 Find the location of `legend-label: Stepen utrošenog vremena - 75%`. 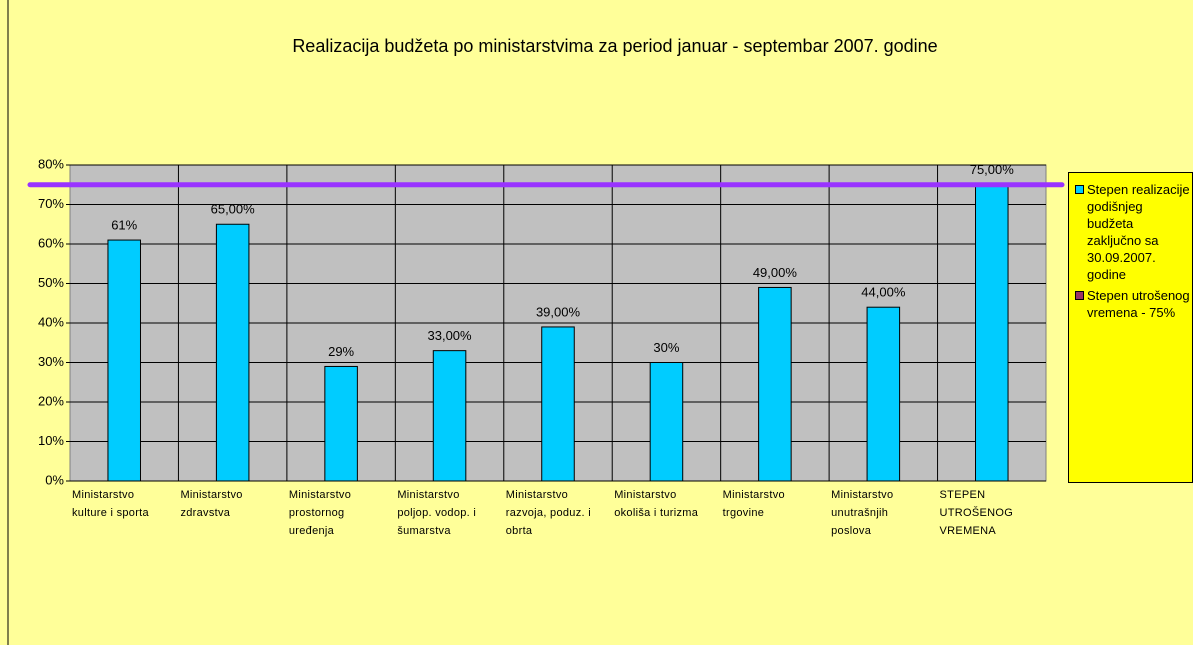

legend-label: Stepen utrošenog vremena - 75% is located at coordinates (1138, 304).